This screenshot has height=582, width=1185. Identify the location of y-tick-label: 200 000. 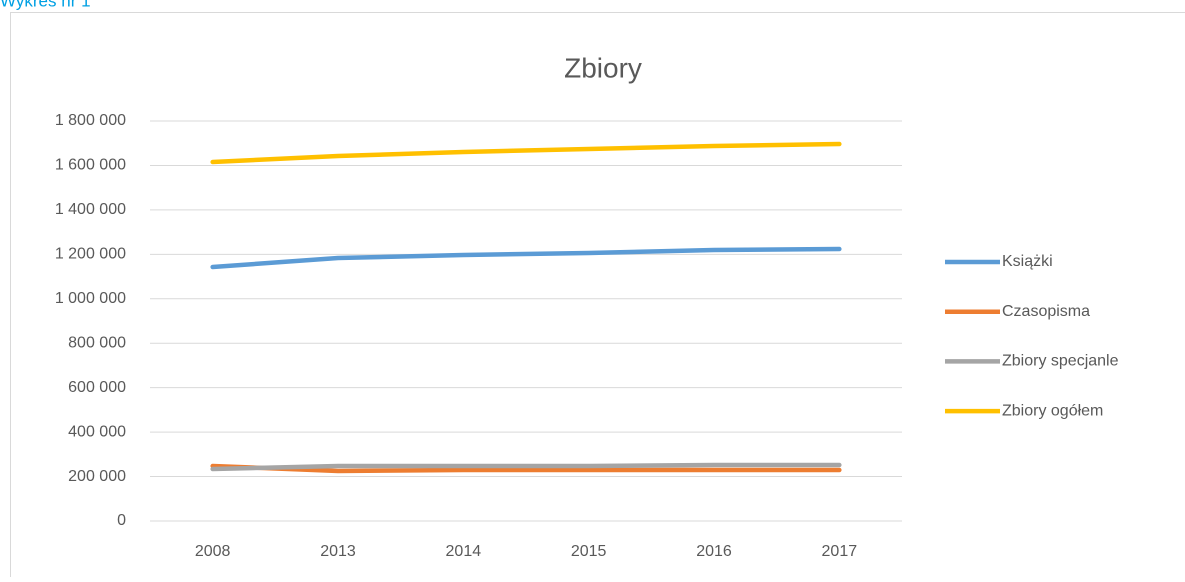
(97, 476).